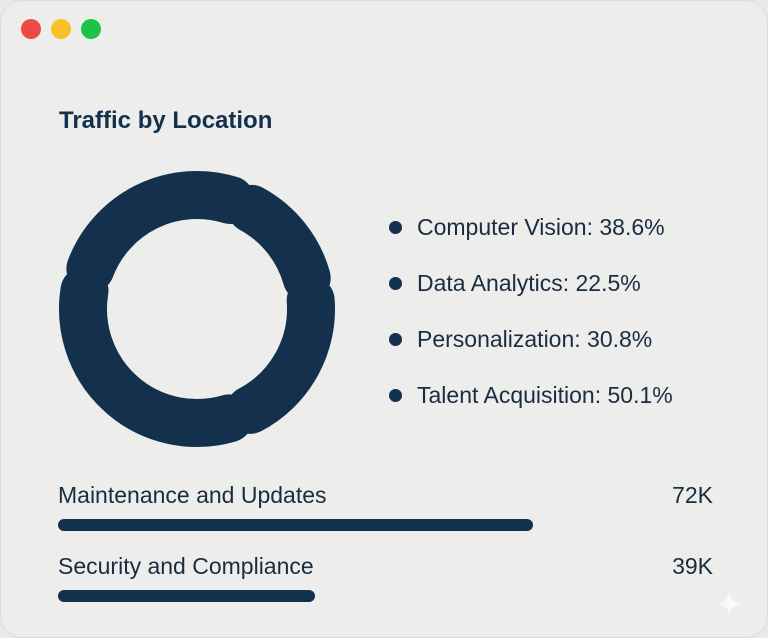 The image size is (768, 638). I want to click on legend-item: Talent Acquisition: 50.1%, so click(531, 395).